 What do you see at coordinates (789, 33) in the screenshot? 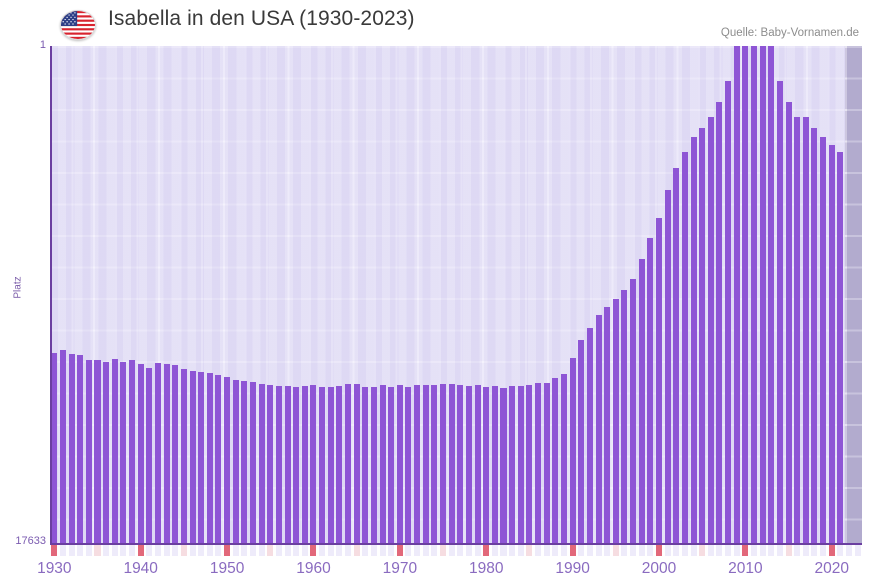
I see `source-attribution: Quelle: Baby-Vornamen.de` at bounding box center [789, 33].